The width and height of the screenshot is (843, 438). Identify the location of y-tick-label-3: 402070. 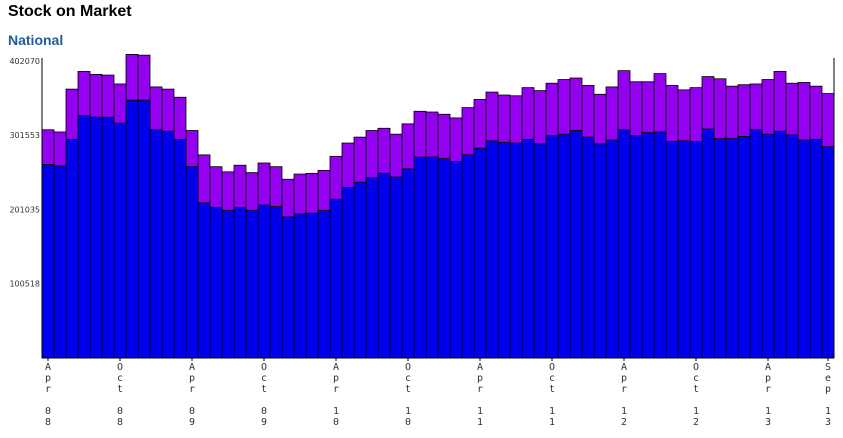
(24, 61).